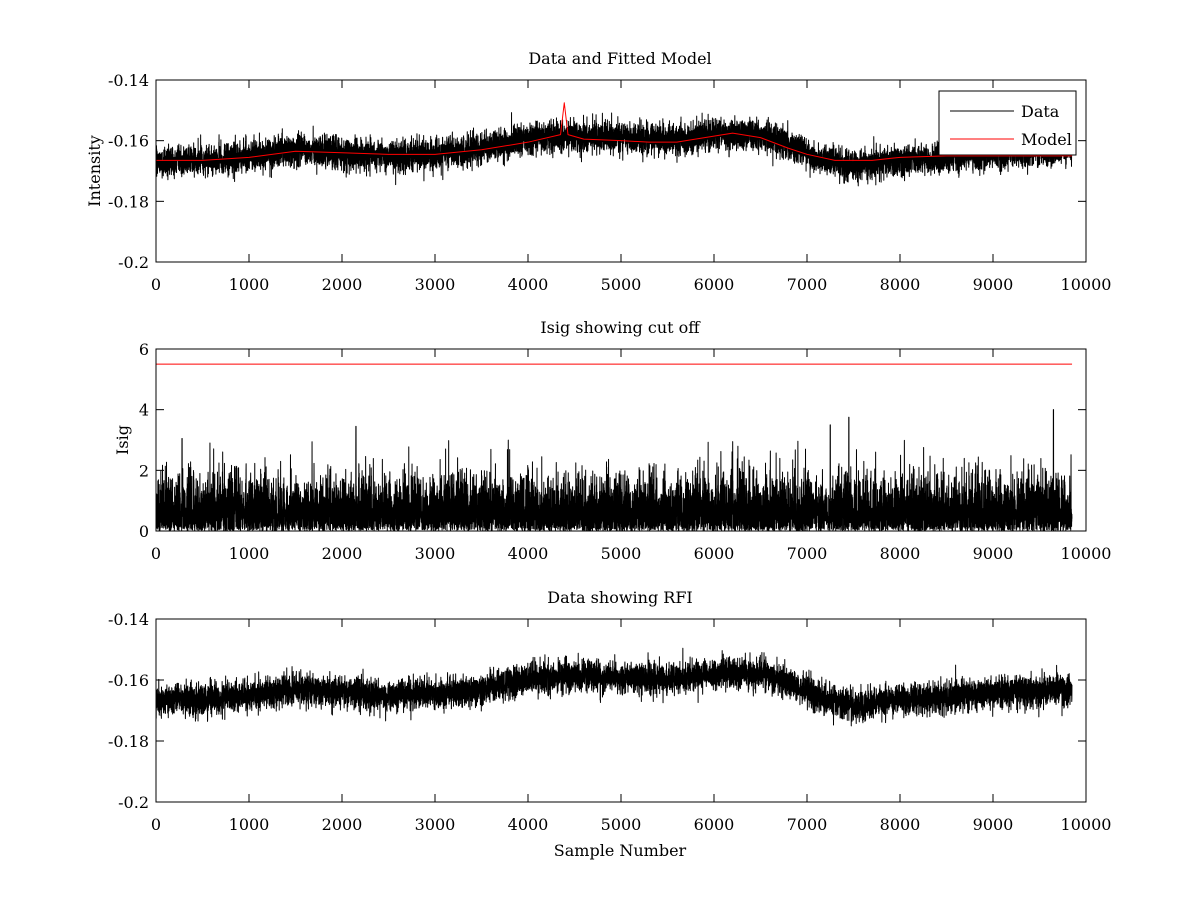 The height and width of the screenshot is (900, 1200). I want to click on series-line-model, so click(614, 131).